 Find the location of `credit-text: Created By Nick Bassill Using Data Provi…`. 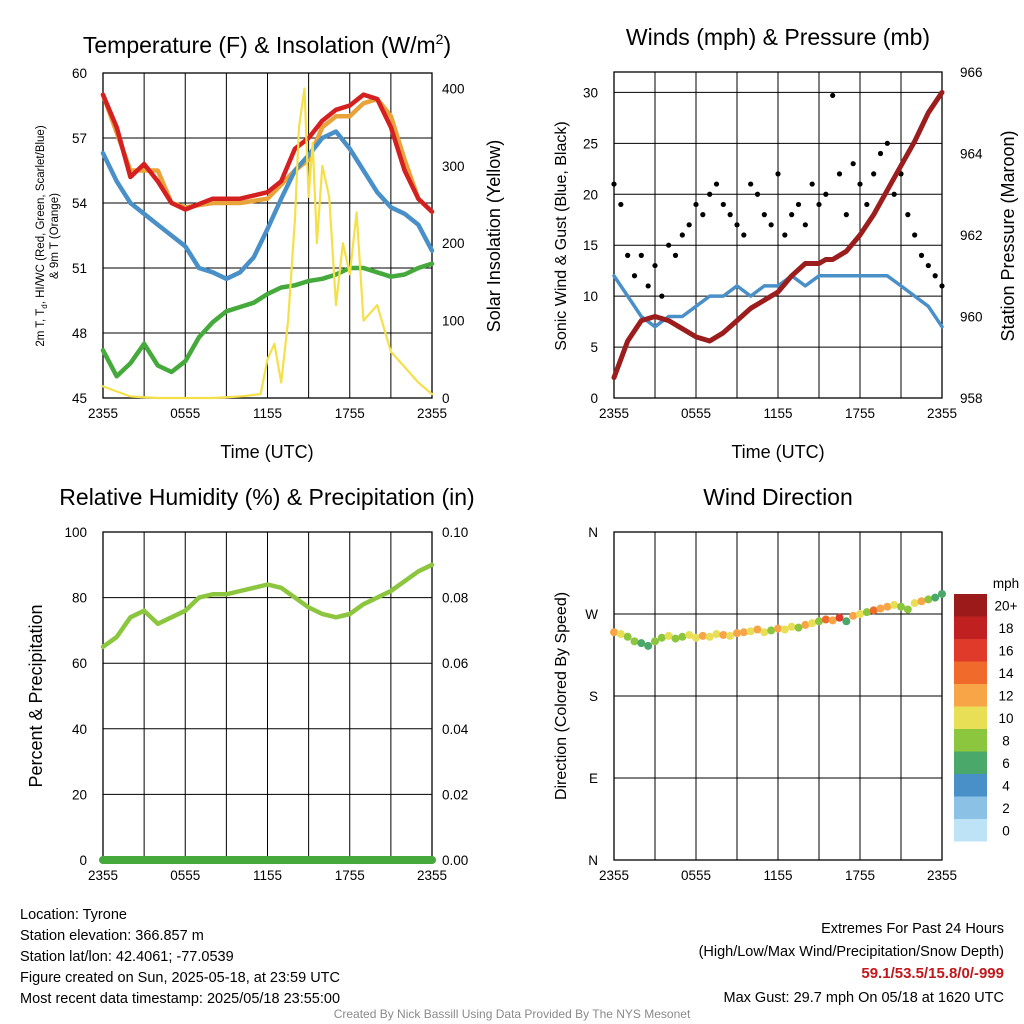

credit-text: Created By Nick Bassill Using Data Provi… is located at coordinates (512, 1014).